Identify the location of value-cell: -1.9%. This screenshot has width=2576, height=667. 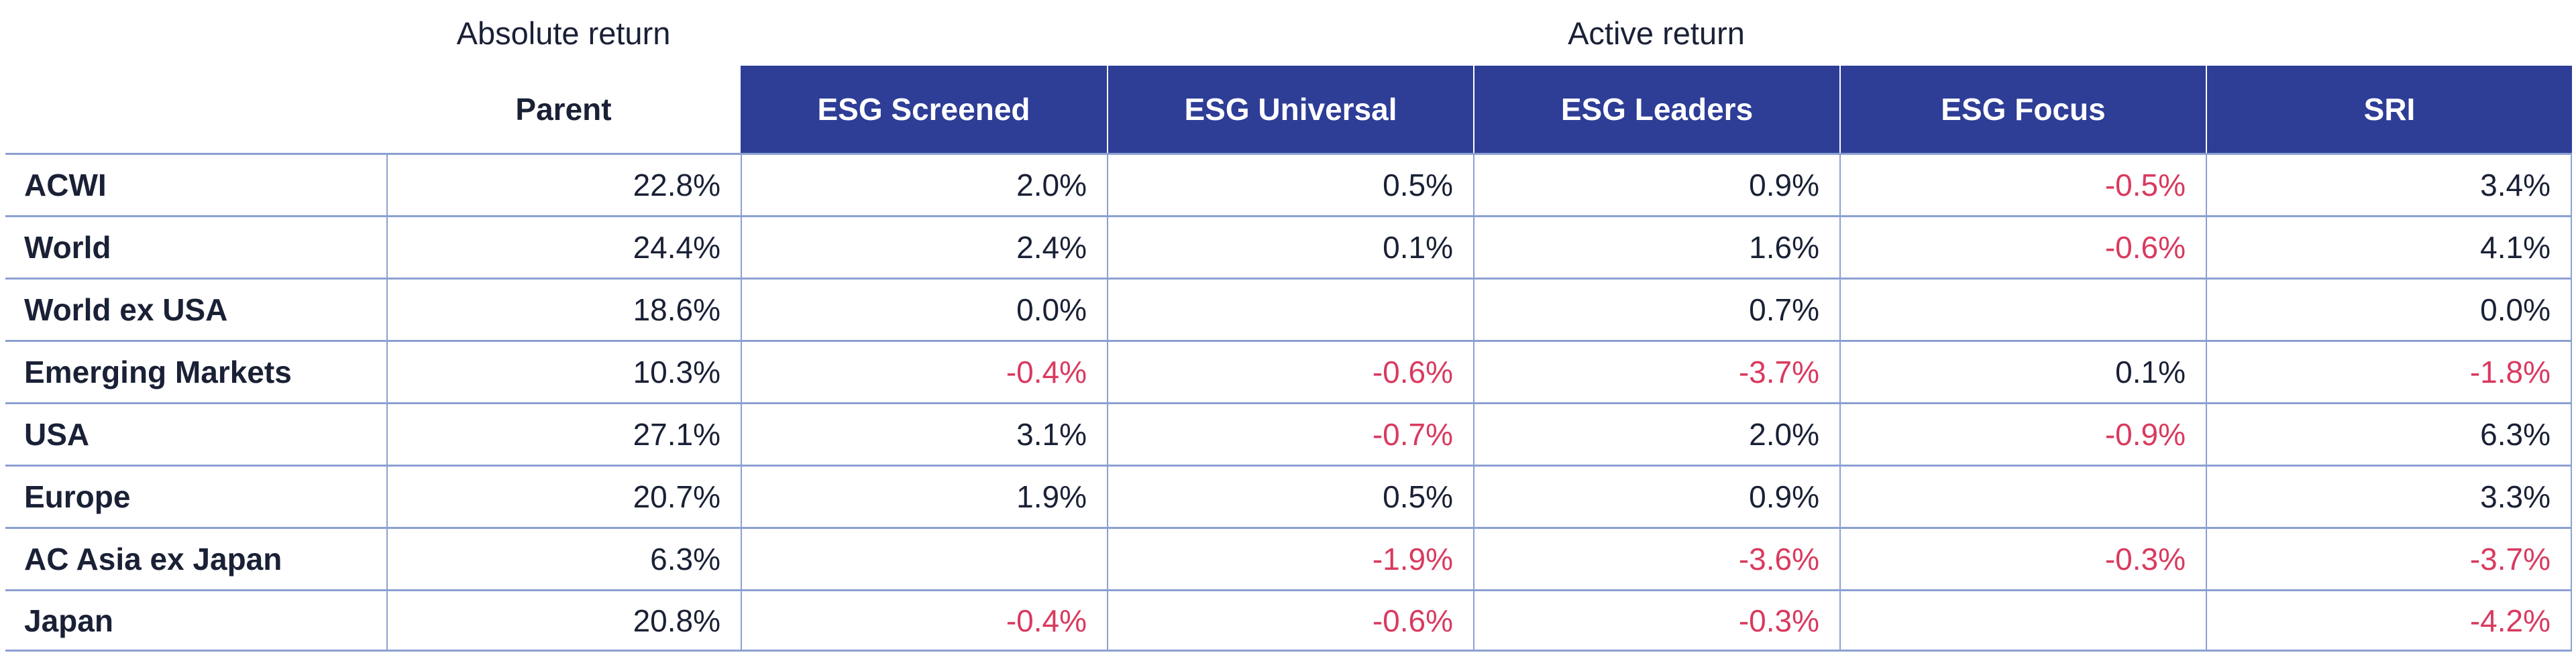
(1290, 558).